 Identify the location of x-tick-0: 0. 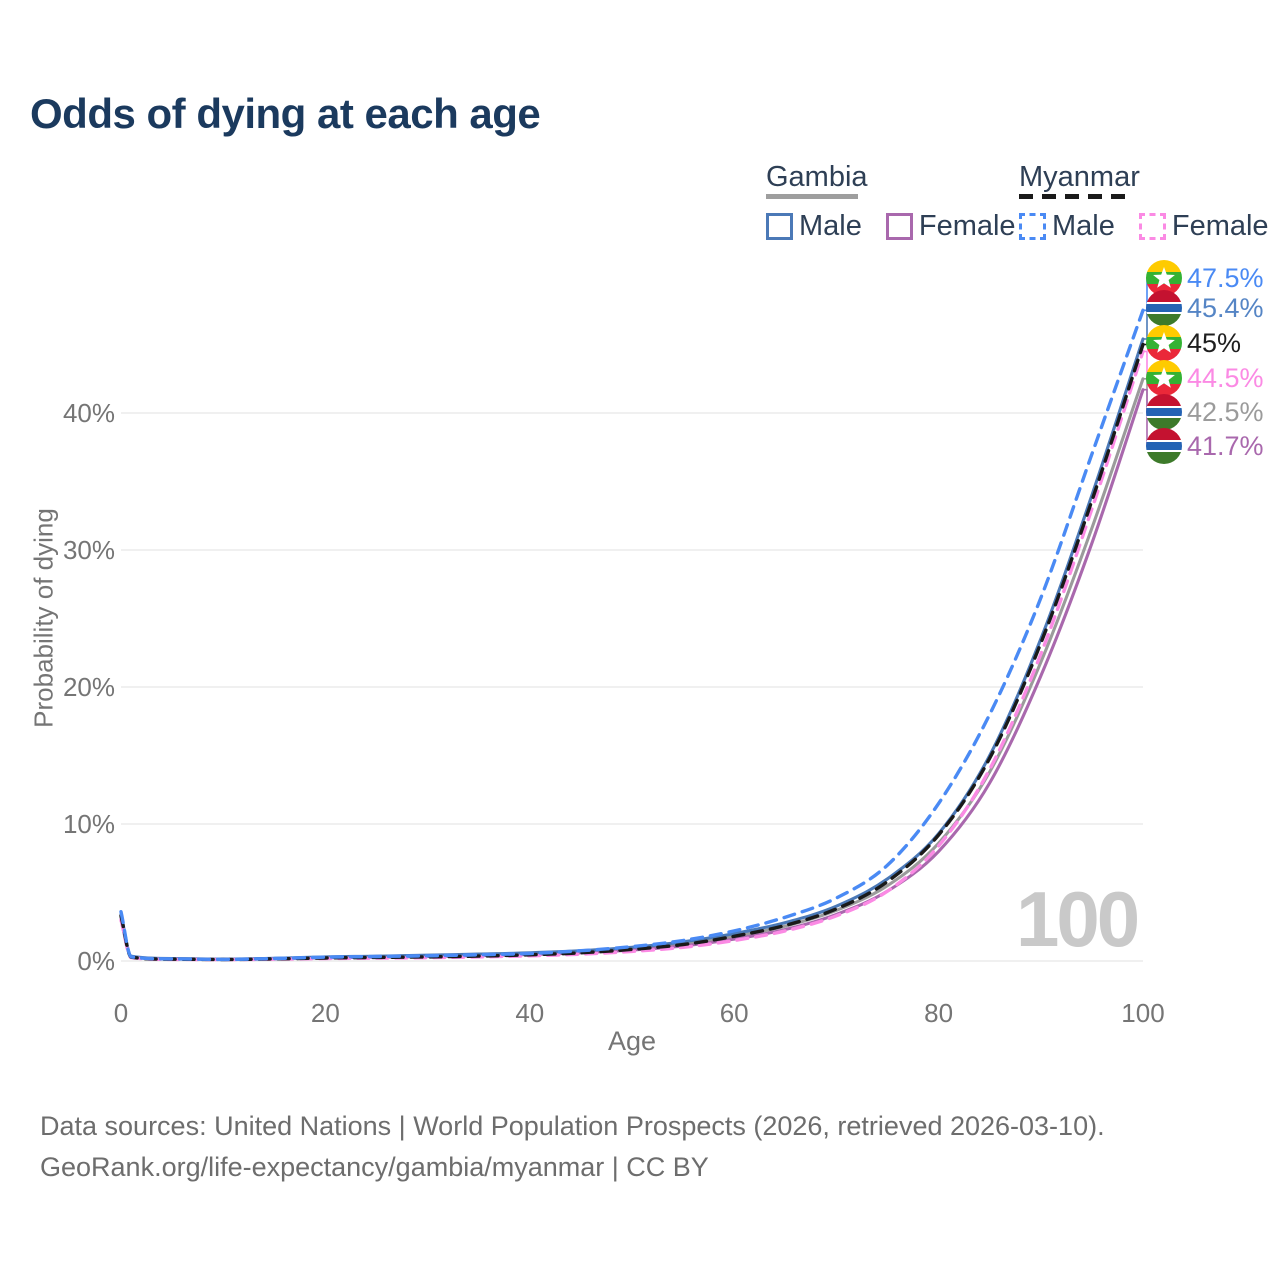
(121, 1013).